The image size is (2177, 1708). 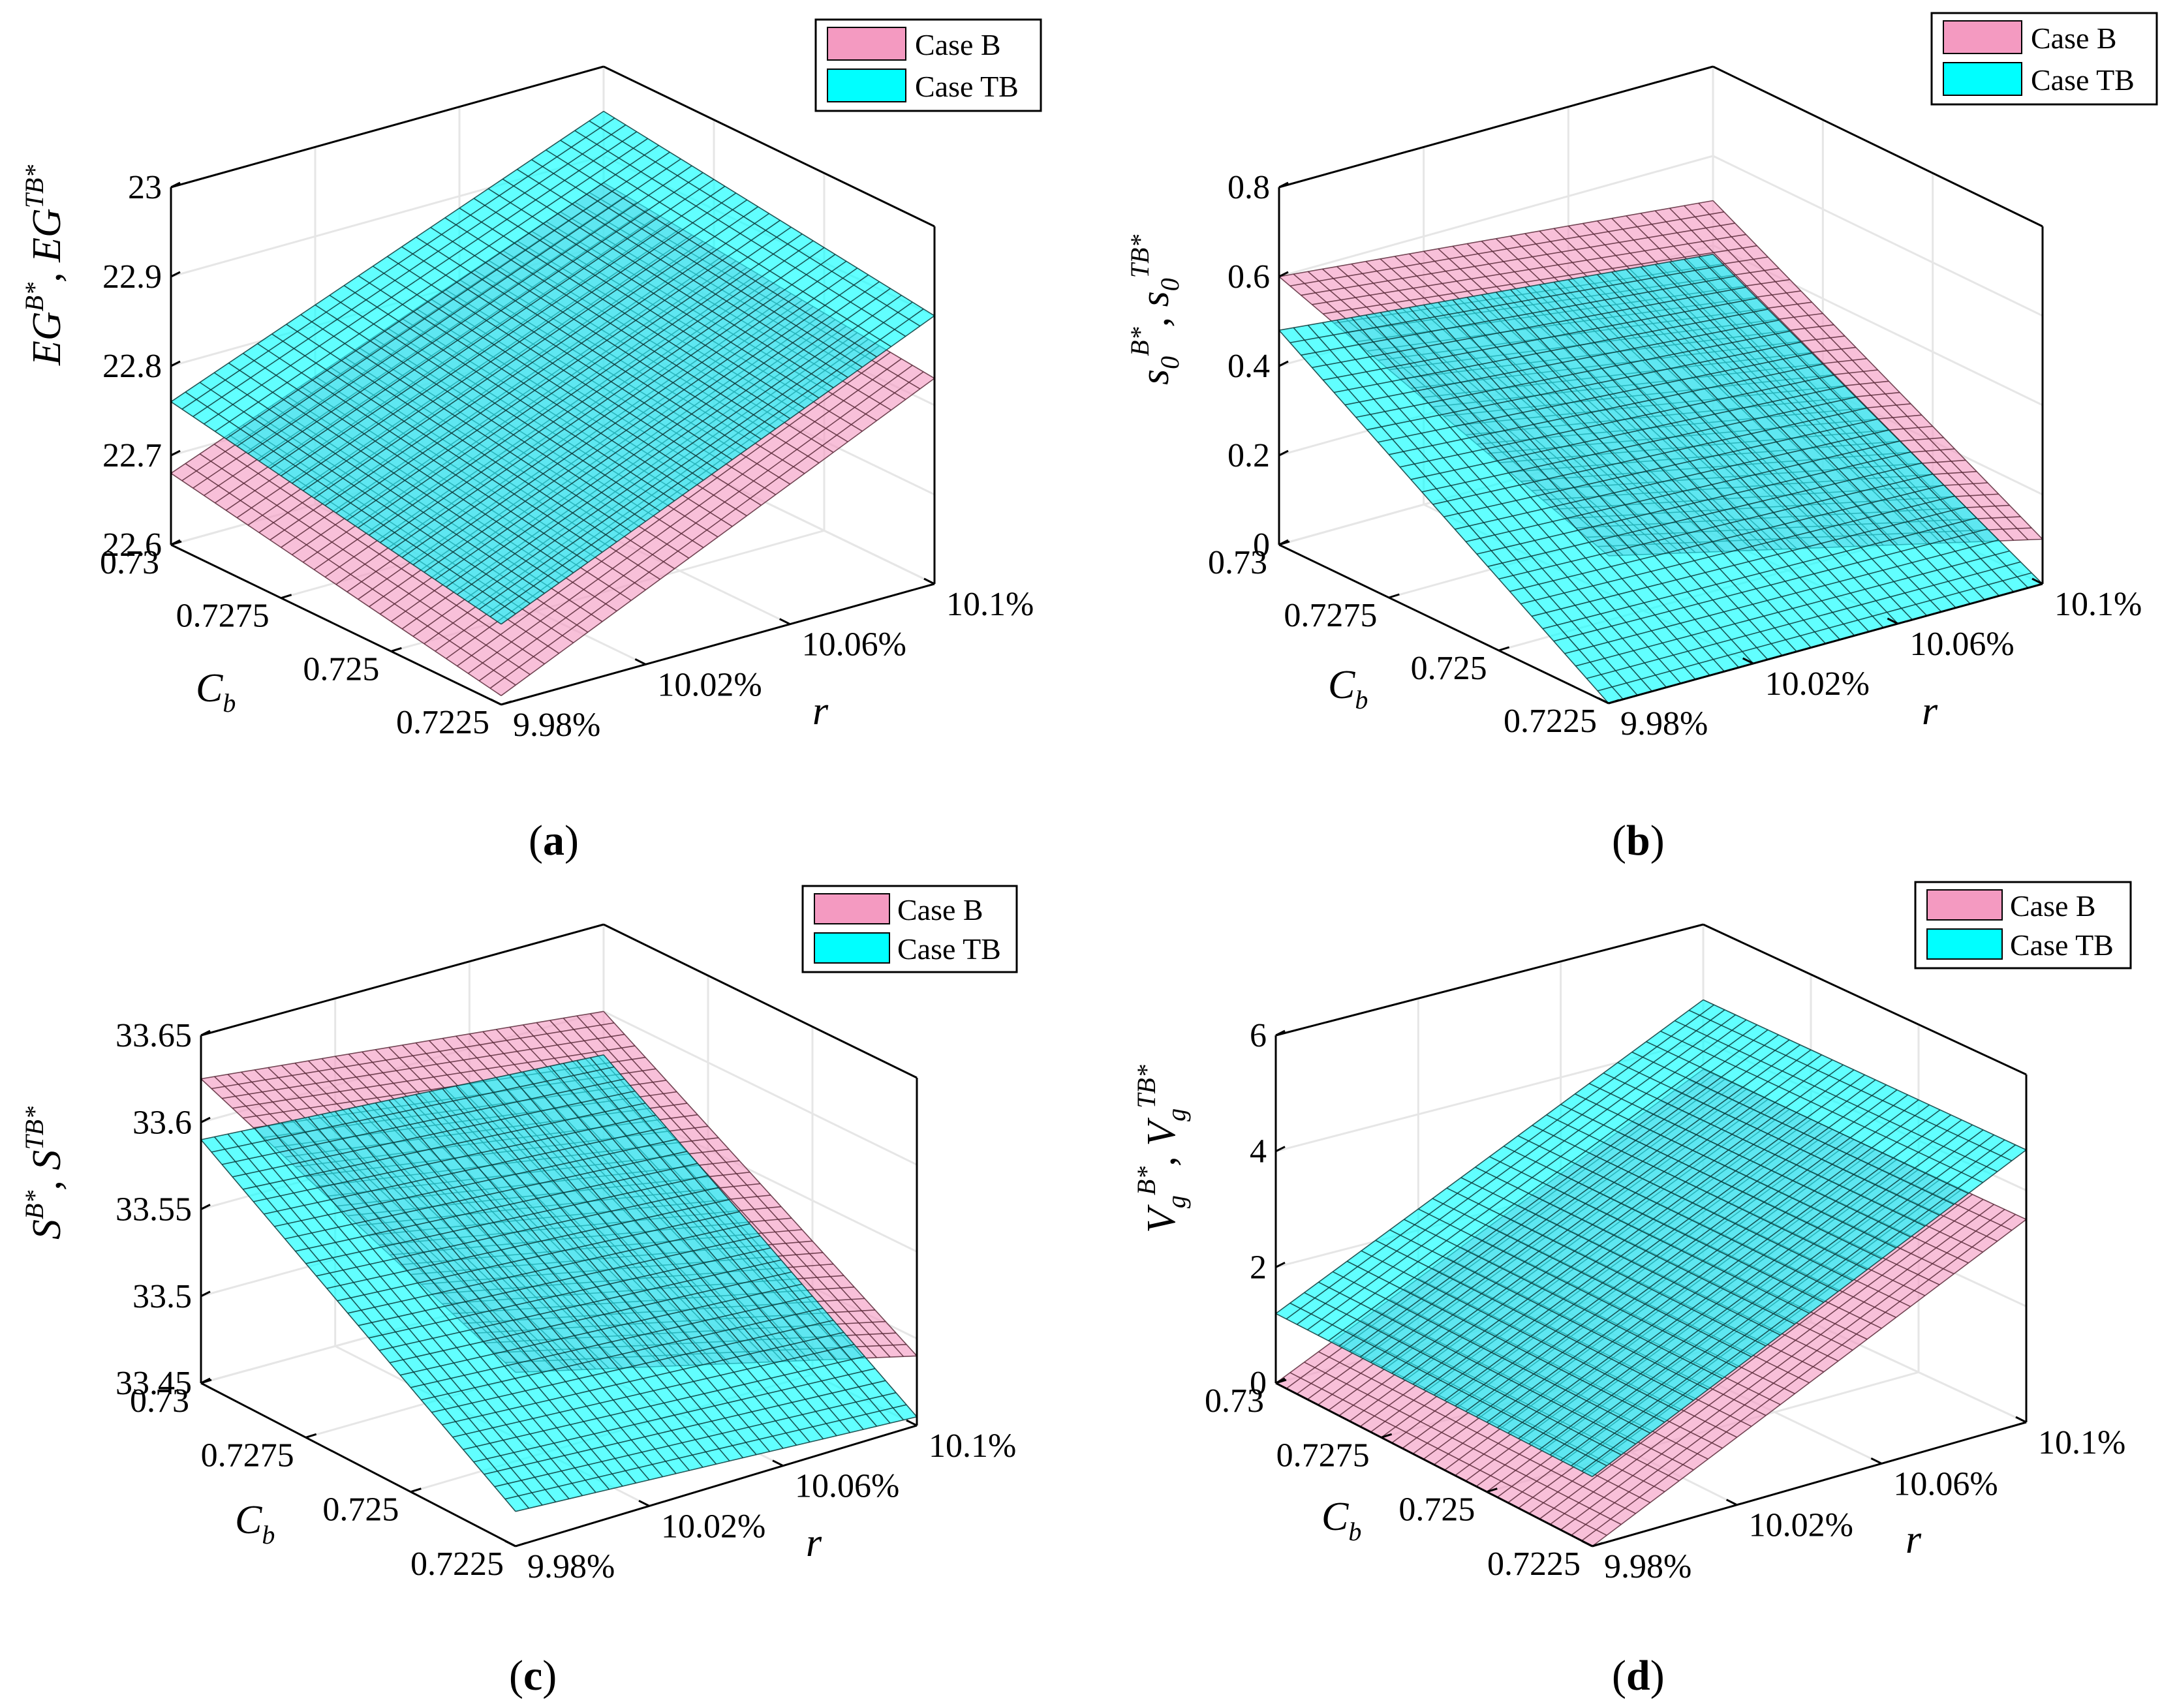 I want to click on z-tick-label: 0.6, so click(x=1248, y=277).